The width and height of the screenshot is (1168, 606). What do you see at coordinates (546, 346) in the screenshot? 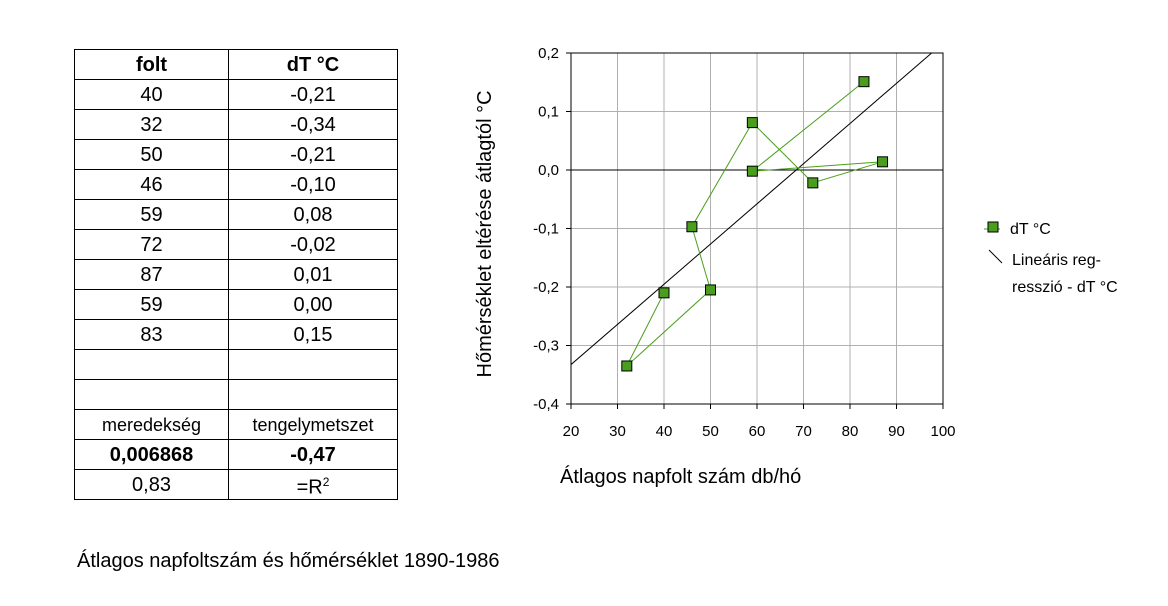
I see `y-tick-label: -0,3` at bounding box center [546, 346].